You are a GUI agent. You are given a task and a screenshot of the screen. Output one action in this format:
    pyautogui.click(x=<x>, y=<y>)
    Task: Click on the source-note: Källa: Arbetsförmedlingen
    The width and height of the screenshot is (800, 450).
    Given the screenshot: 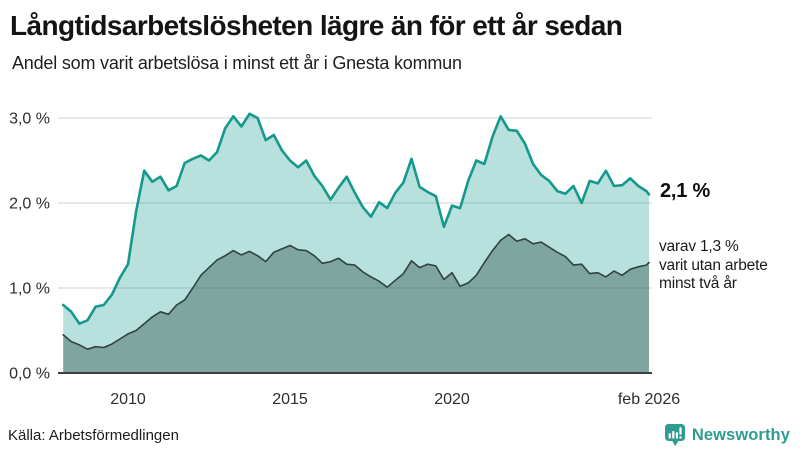 What is the action you would take?
    pyautogui.click(x=93, y=435)
    